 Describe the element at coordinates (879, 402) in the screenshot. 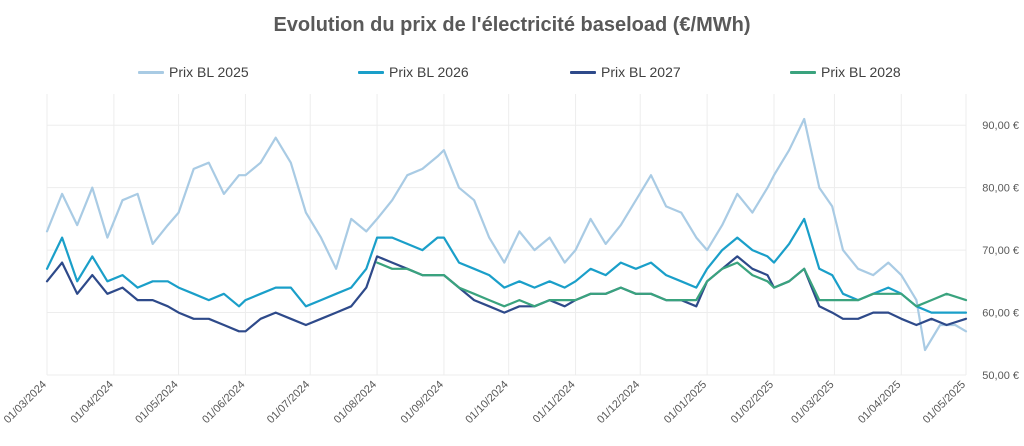

I see `x-tick-label: 01/04/2025` at that location.